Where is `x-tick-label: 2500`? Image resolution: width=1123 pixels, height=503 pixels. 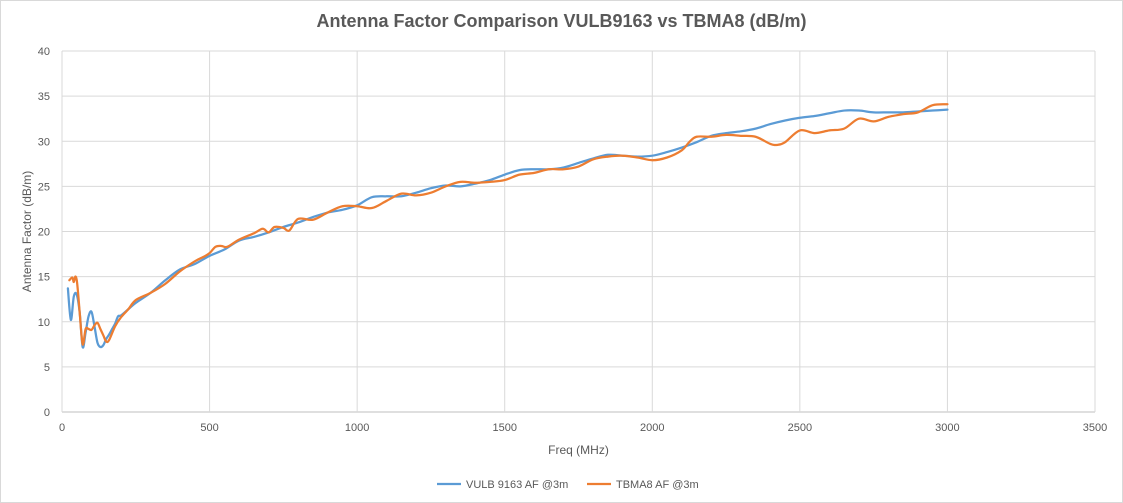
x-tick-label: 2500 is located at coordinates (800, 428).